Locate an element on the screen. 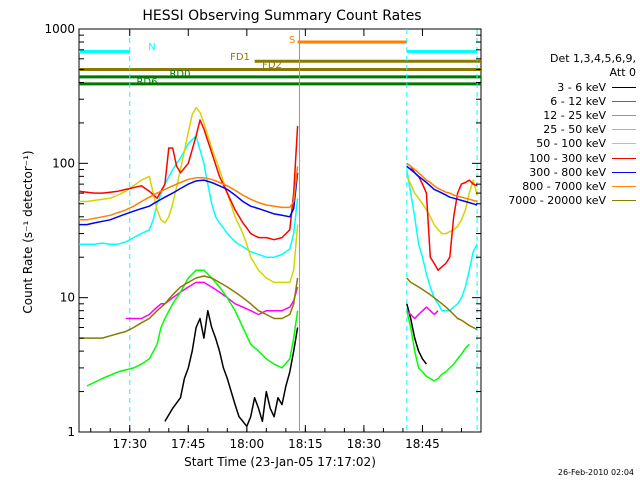 The height and width of the screenshot is (480, 640). annotation-label-s: S is located at coordinates (292, 40).